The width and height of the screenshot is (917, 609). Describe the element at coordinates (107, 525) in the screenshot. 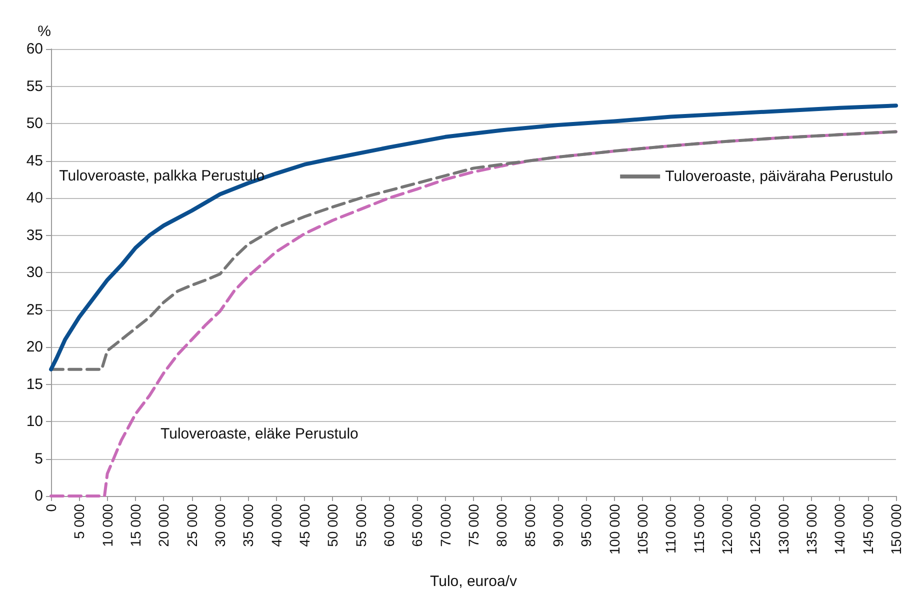

I see `x-tick-label: 10 000` at that location.